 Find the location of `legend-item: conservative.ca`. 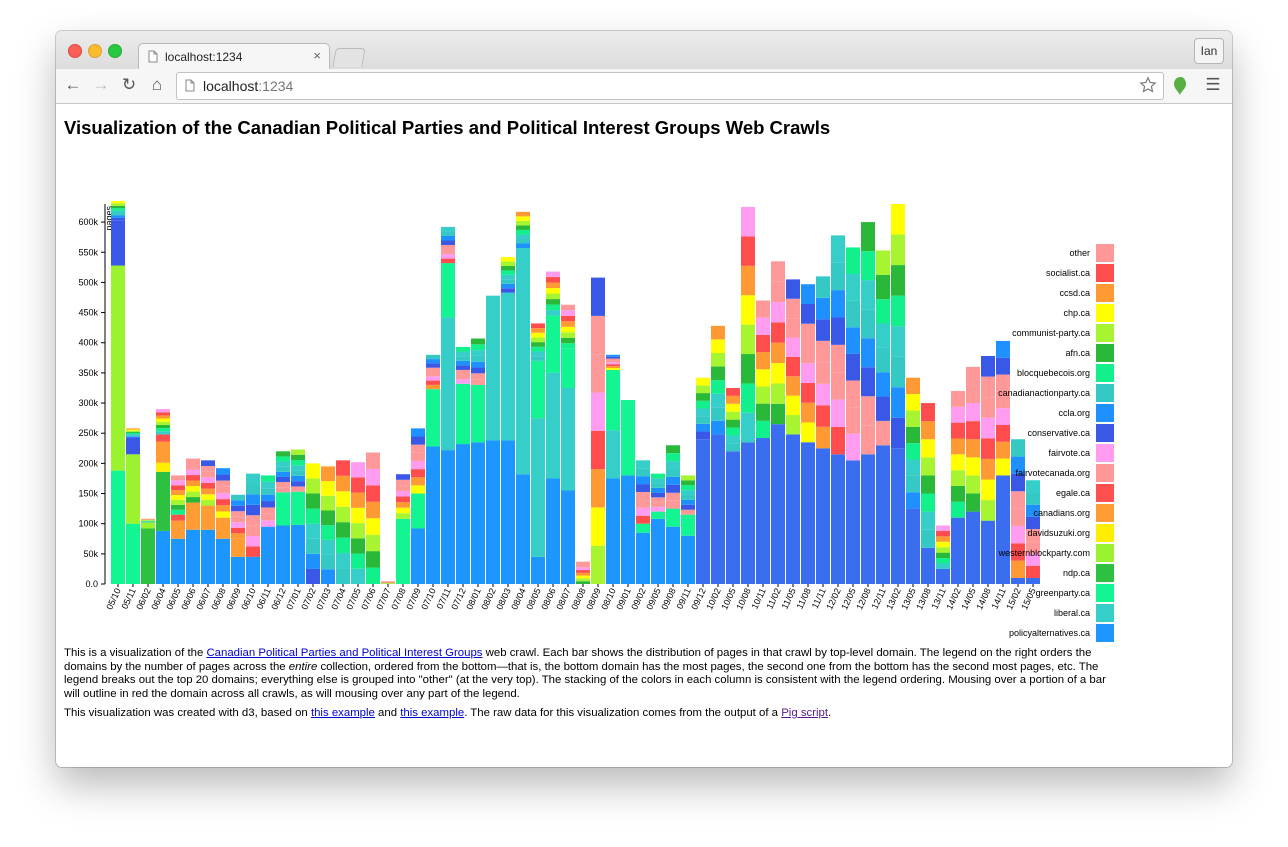

legend-item: conservative.ca is located at coordinates (1070, 433).